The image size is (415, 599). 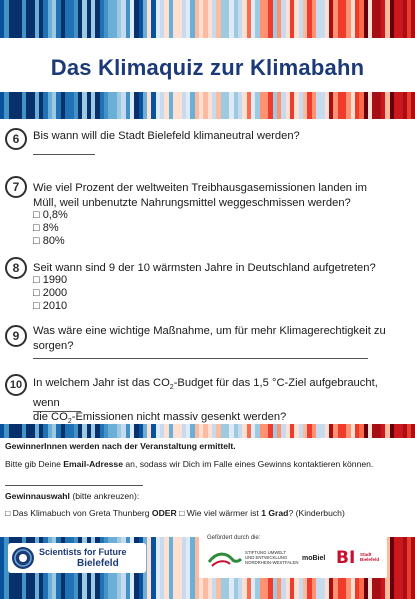 What do you see at coordinates (50, 306) in the screenshot?
I see `answer-option: □ 2010` at bounding box center [50, 306].